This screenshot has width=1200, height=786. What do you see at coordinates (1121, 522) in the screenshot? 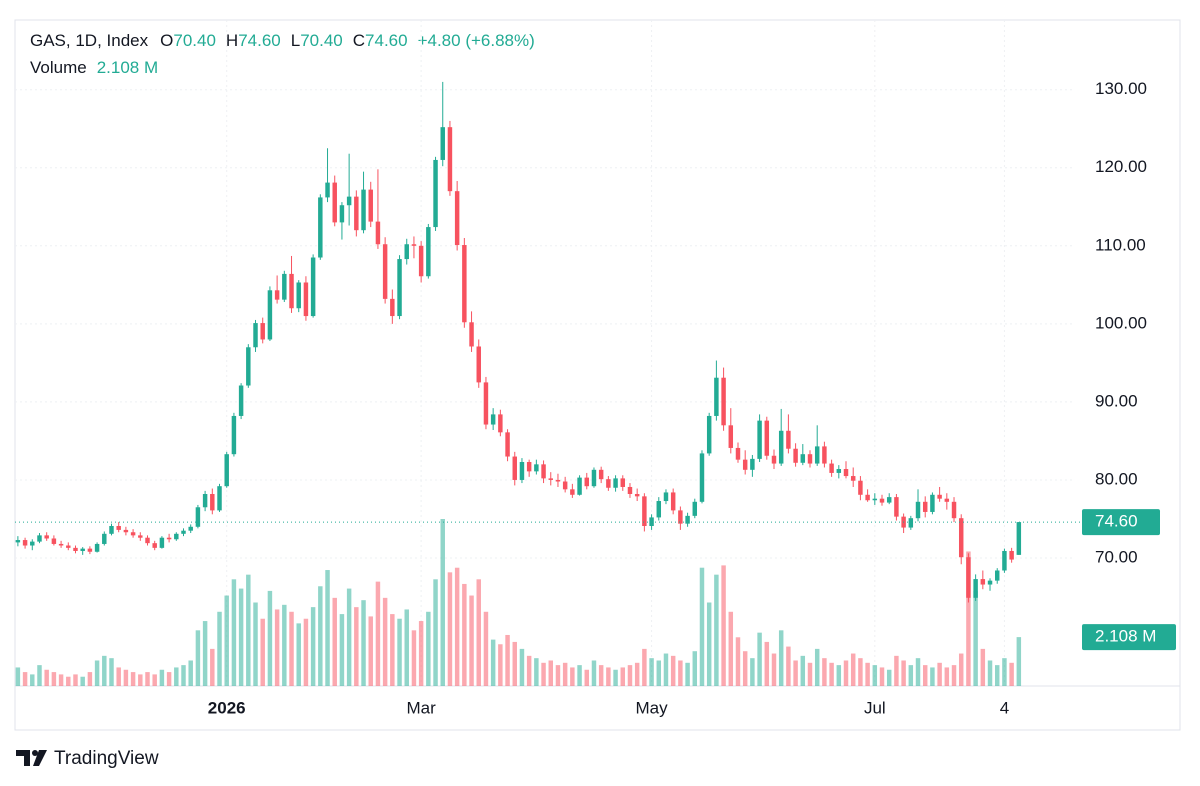
I see `last-price-box` at bounding box center [1121, 522].